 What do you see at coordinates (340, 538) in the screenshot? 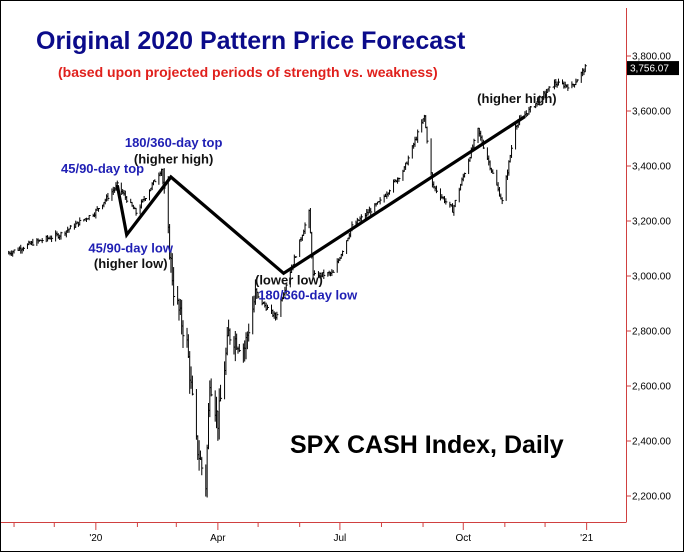
I see `x-tick-label: Jul` at bounding box center [340, 538].